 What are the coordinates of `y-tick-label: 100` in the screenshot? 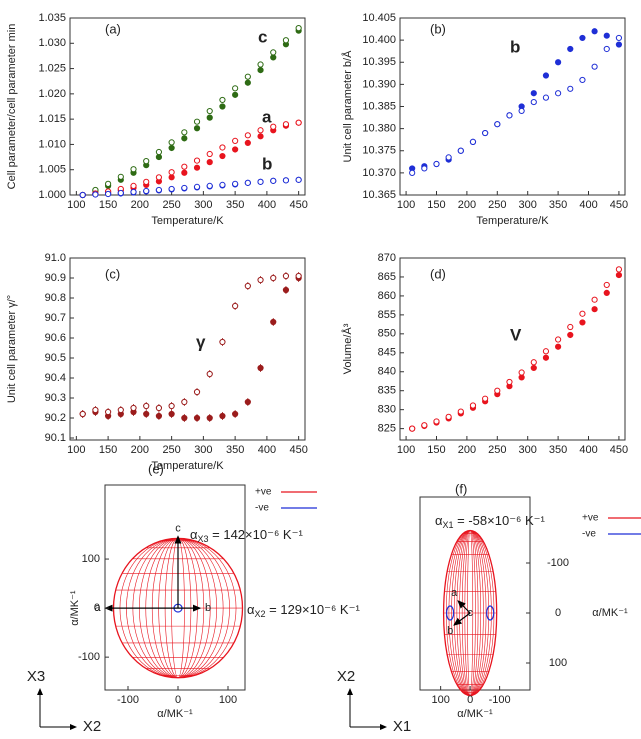 It's located at (91, 559).